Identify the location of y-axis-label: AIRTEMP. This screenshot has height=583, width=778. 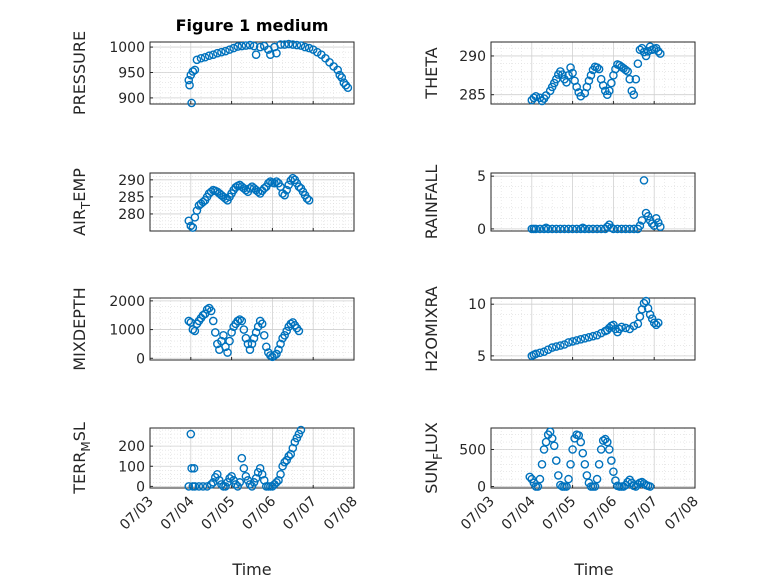
(81, 202).